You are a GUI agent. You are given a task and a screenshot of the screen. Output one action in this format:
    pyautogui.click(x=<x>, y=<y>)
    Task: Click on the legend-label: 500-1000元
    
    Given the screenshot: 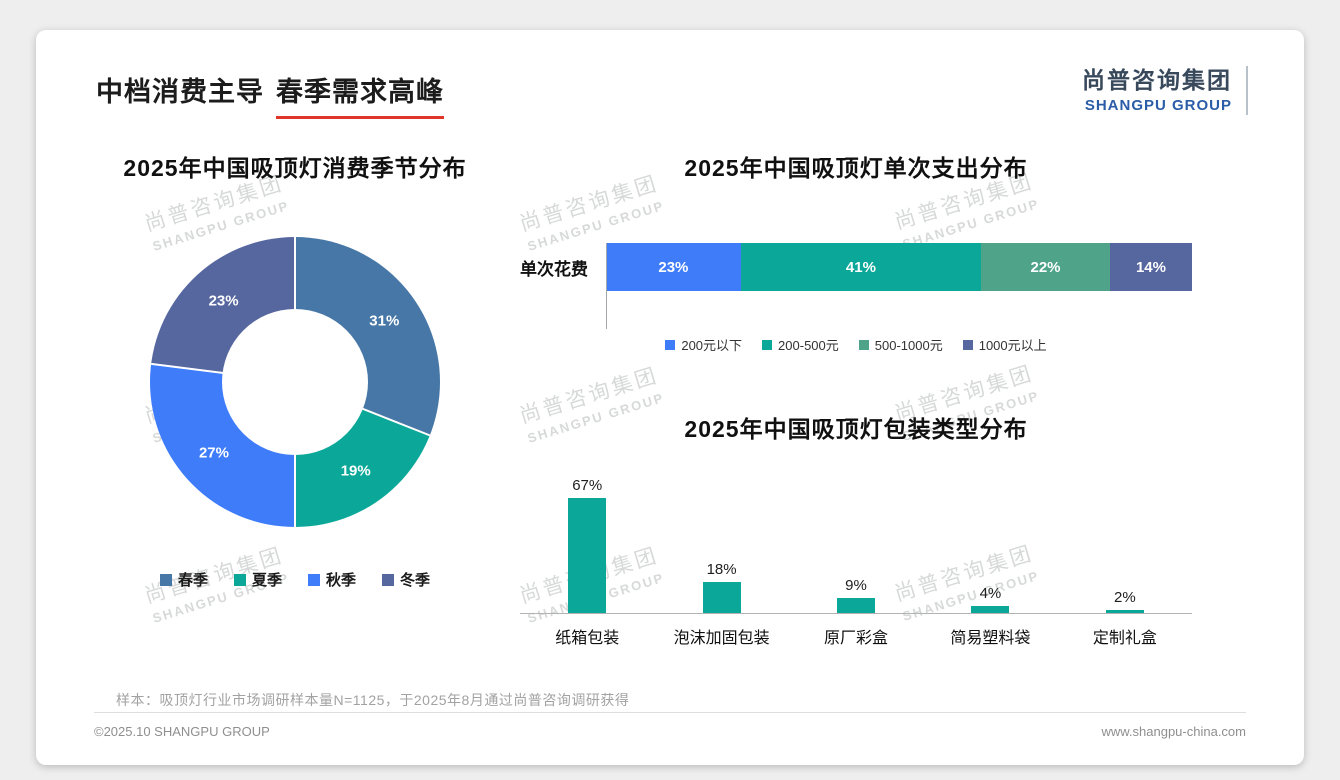 What is the action you would take?
    pyautogui.click(x=908, y=345)
    